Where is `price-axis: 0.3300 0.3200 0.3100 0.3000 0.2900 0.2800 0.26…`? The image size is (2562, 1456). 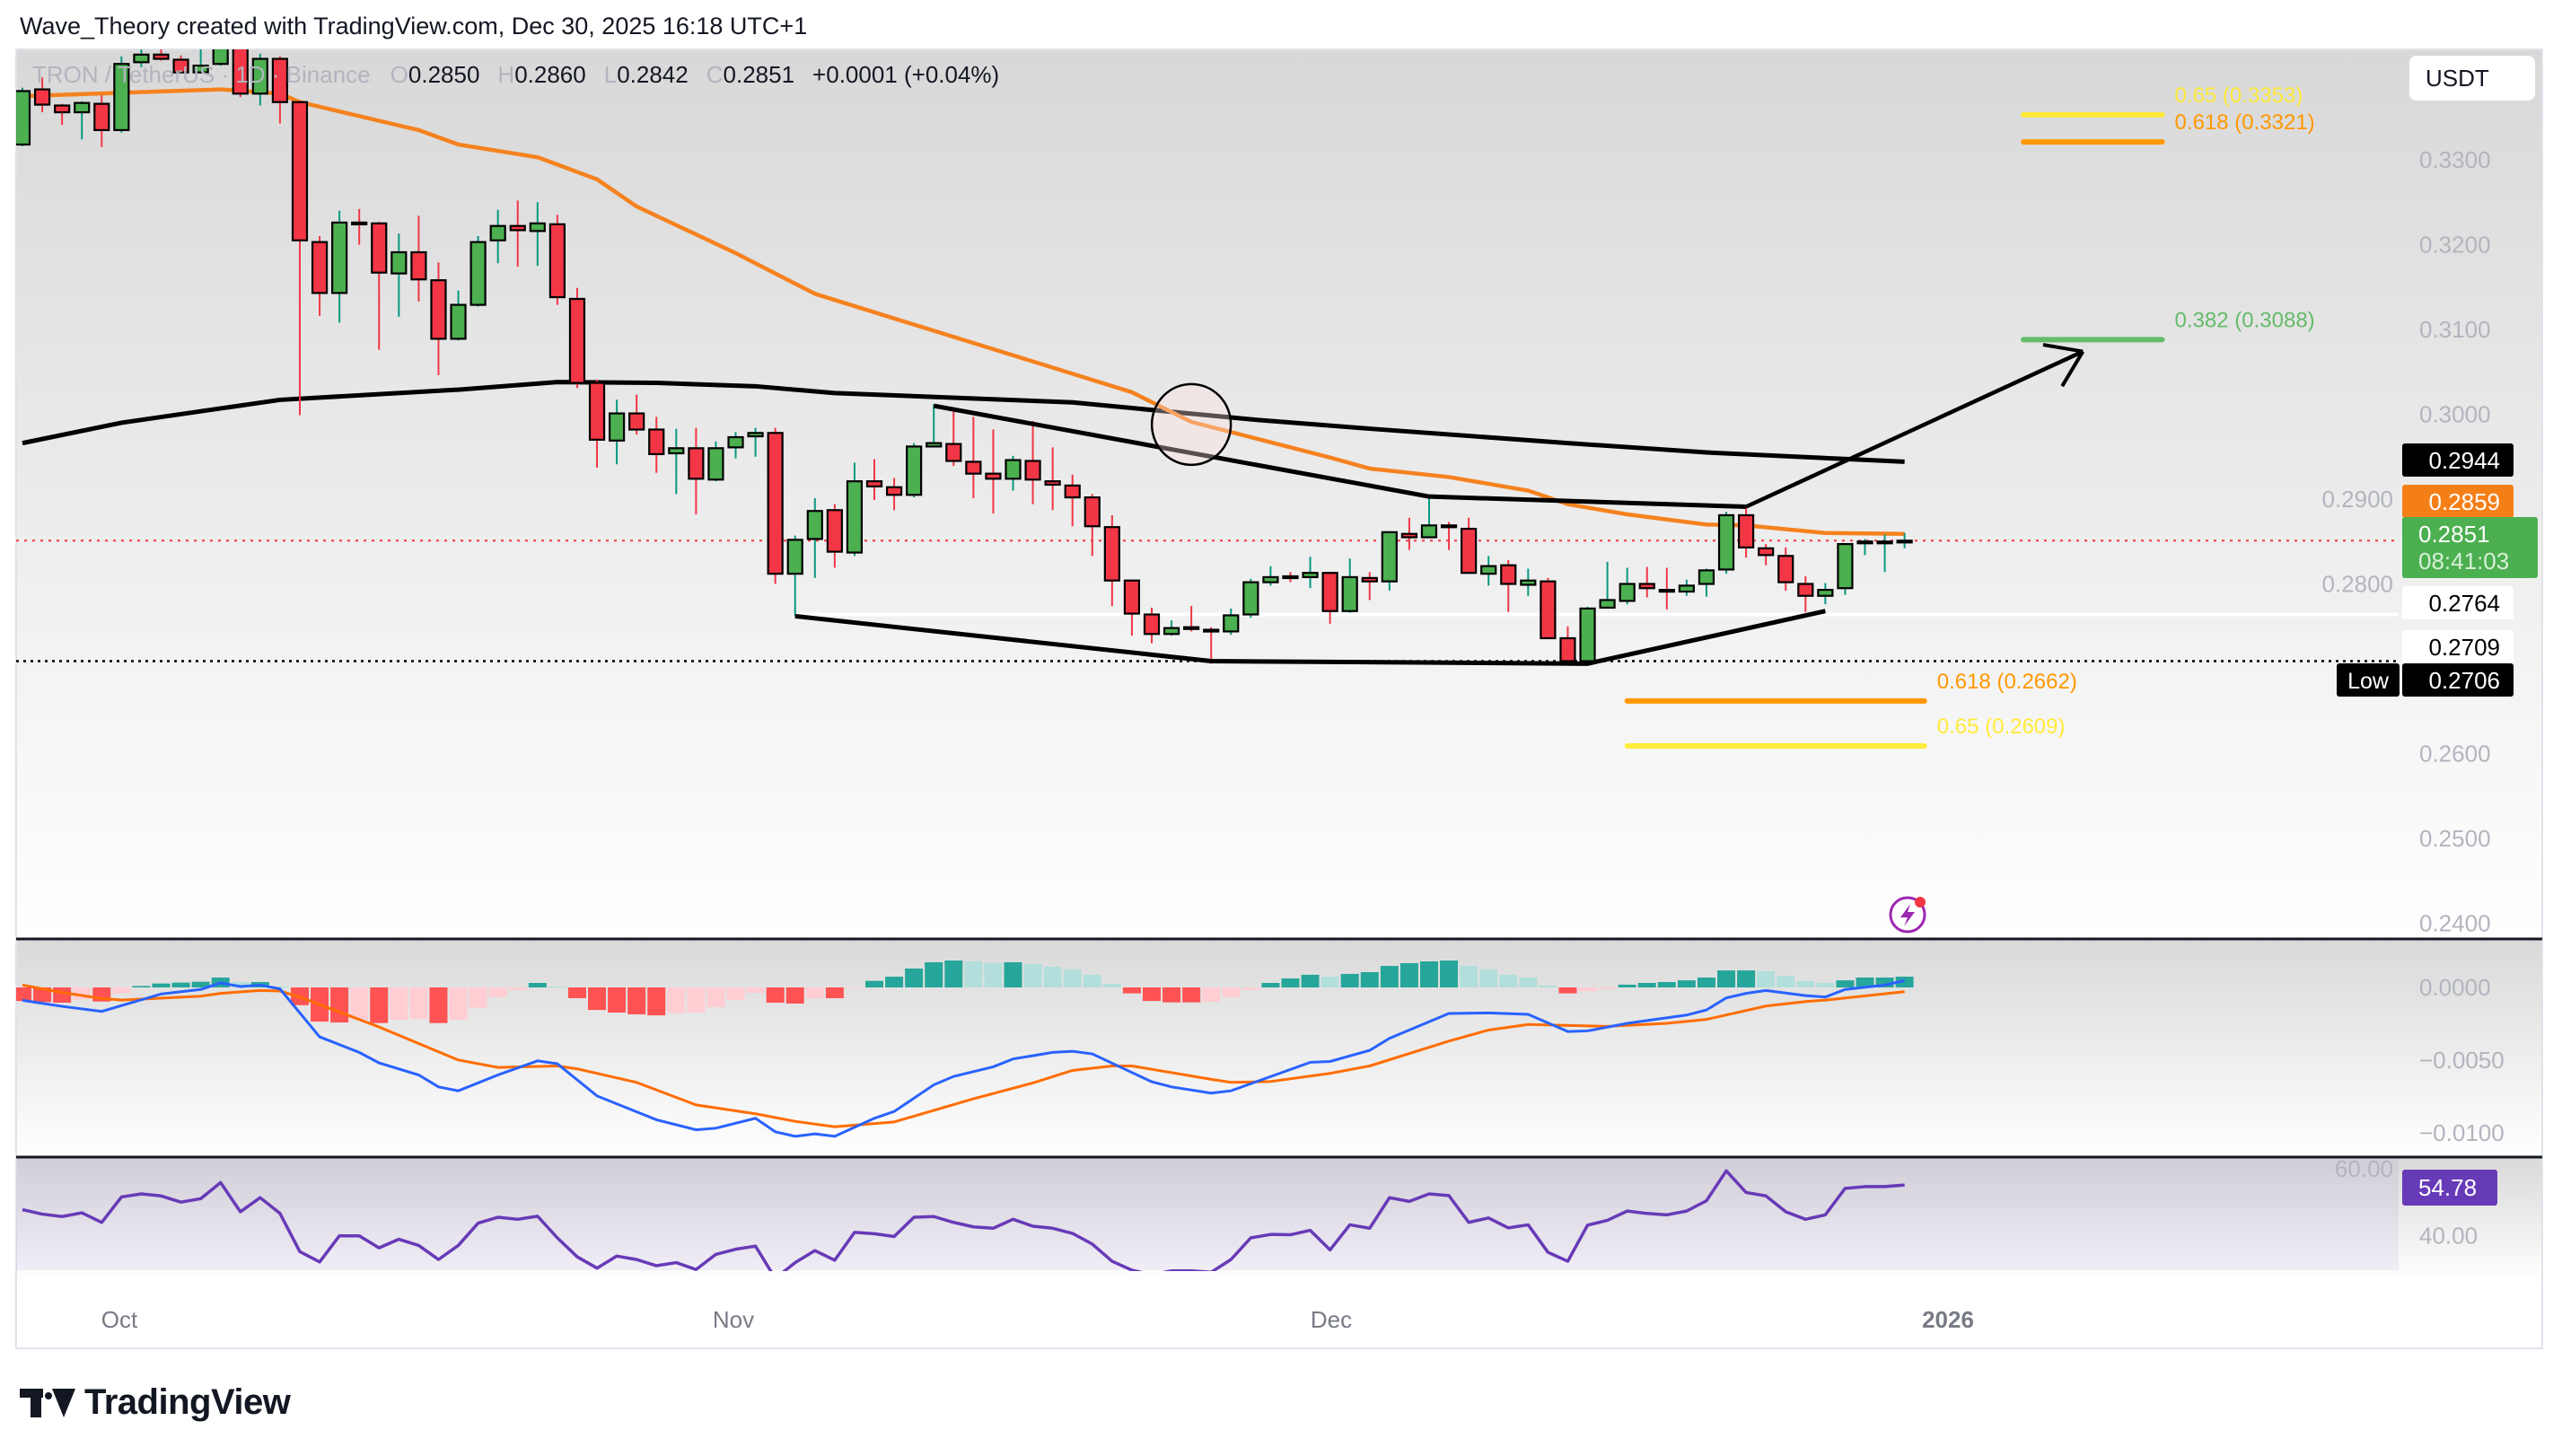 price-axis: 0.3300 0.3200 0.3100 0.3000 0.2900 0.2800 0.26… is located at coordinates (2412, 698).